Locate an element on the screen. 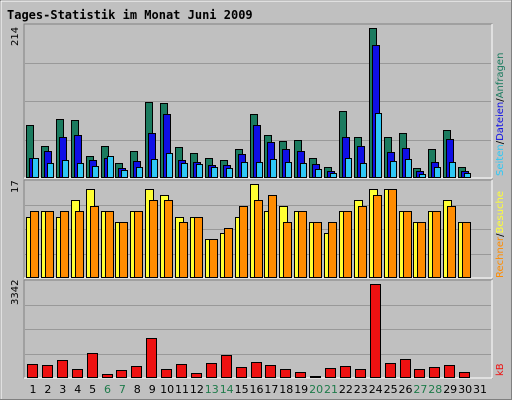 The height and width of the screenshot is (400, 512). day-label-30: 30 is located at coordinates (465, 389).